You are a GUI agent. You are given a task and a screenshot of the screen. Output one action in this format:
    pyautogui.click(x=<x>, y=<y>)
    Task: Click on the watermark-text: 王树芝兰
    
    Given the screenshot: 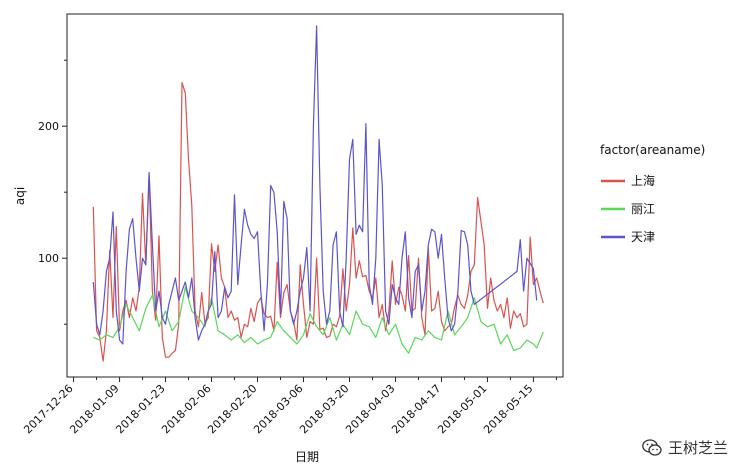 What is the action you would take?
    pyautogui.click(x=697, y=448)
    